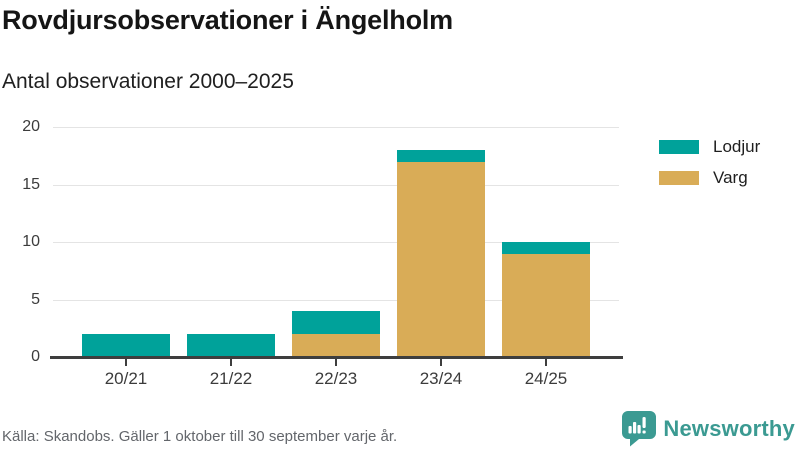  Describe the element at coordinates (729, 428) in the screenshot. I see `brand-wordmark: Newsworthy` at that location.